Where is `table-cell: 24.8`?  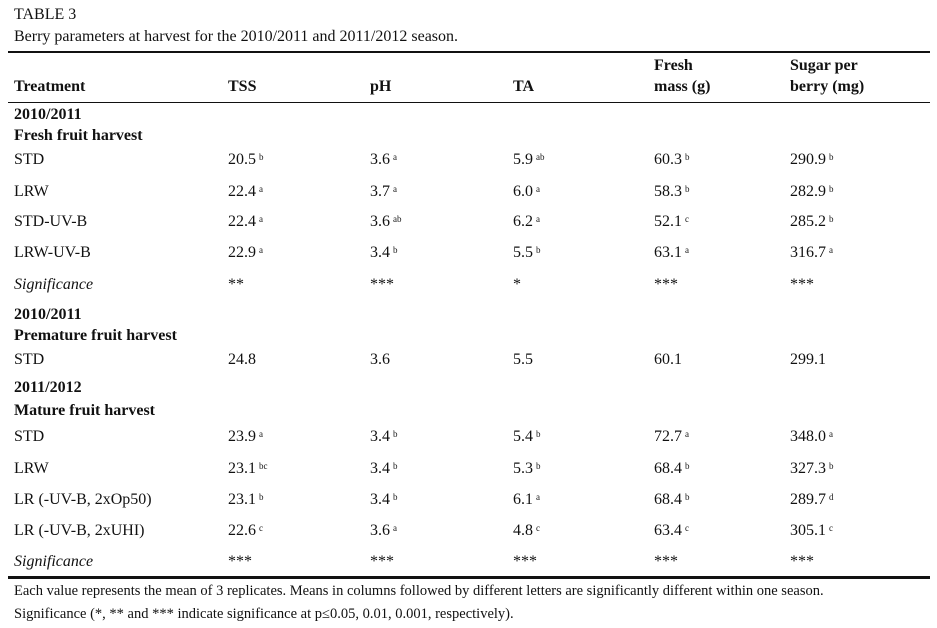
table-cell: 24.8 is located at coordinates (242, 360).